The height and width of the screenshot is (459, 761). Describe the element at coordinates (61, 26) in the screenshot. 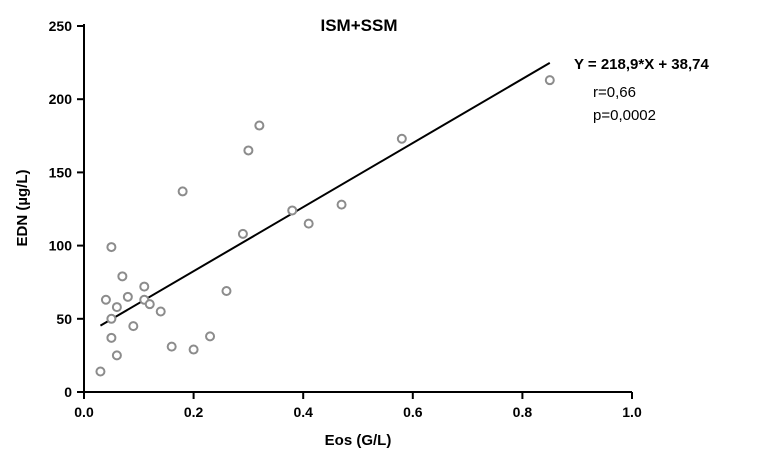

I see `y-tick-label: 250` at that location.